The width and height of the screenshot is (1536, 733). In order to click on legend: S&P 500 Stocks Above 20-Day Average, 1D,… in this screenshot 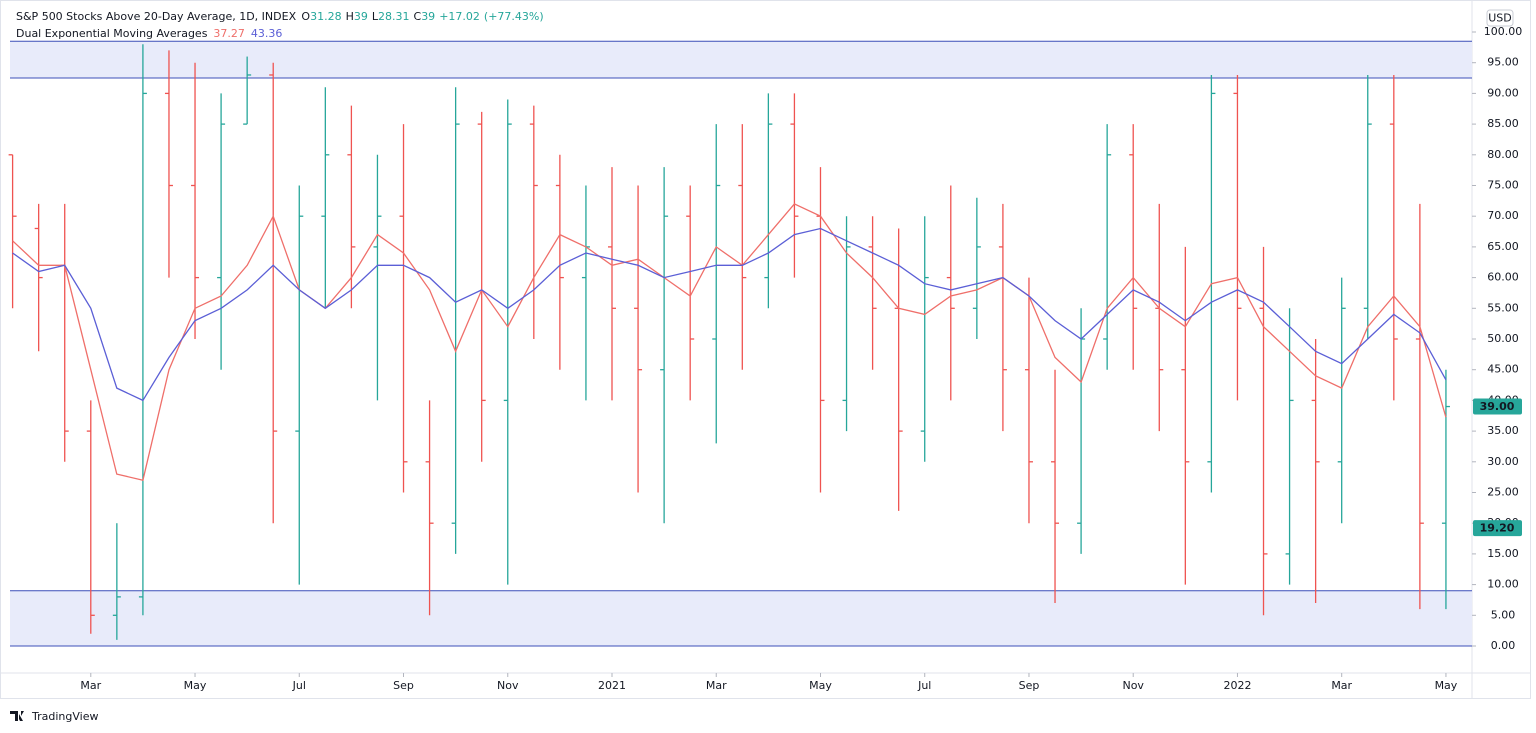, I will do `click(280, 25)`.